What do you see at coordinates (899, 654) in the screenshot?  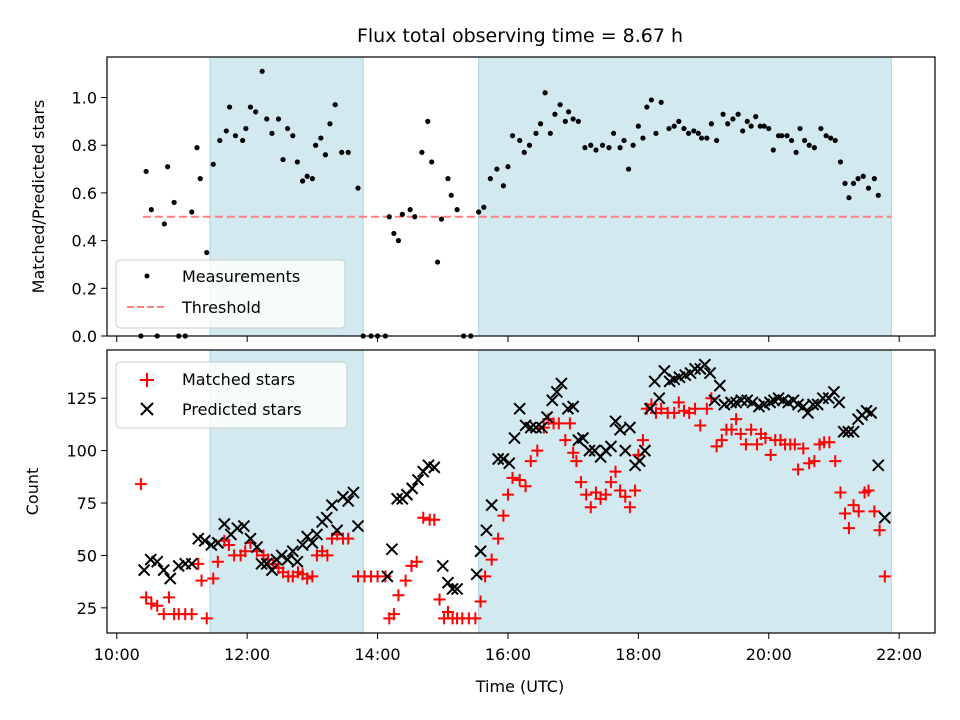 I see `bottom-xtick-label-6: 22:00` at bounding box center [899, 654].